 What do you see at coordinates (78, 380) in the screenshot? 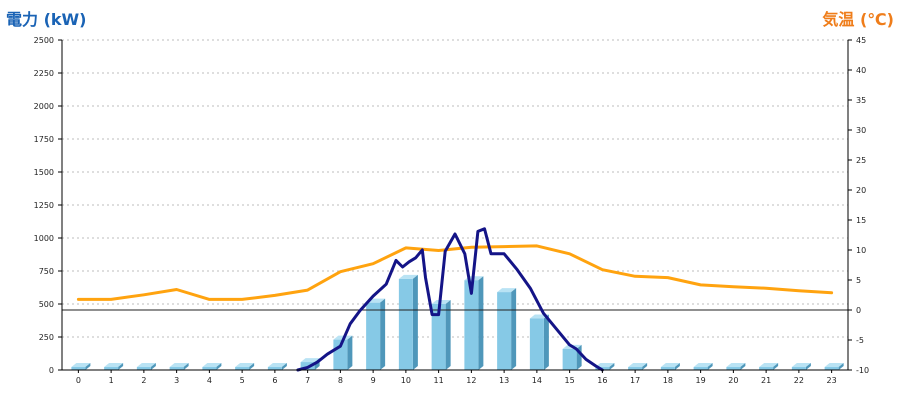
I see `x-tick-label: 0` at bounding box center [78, 380].